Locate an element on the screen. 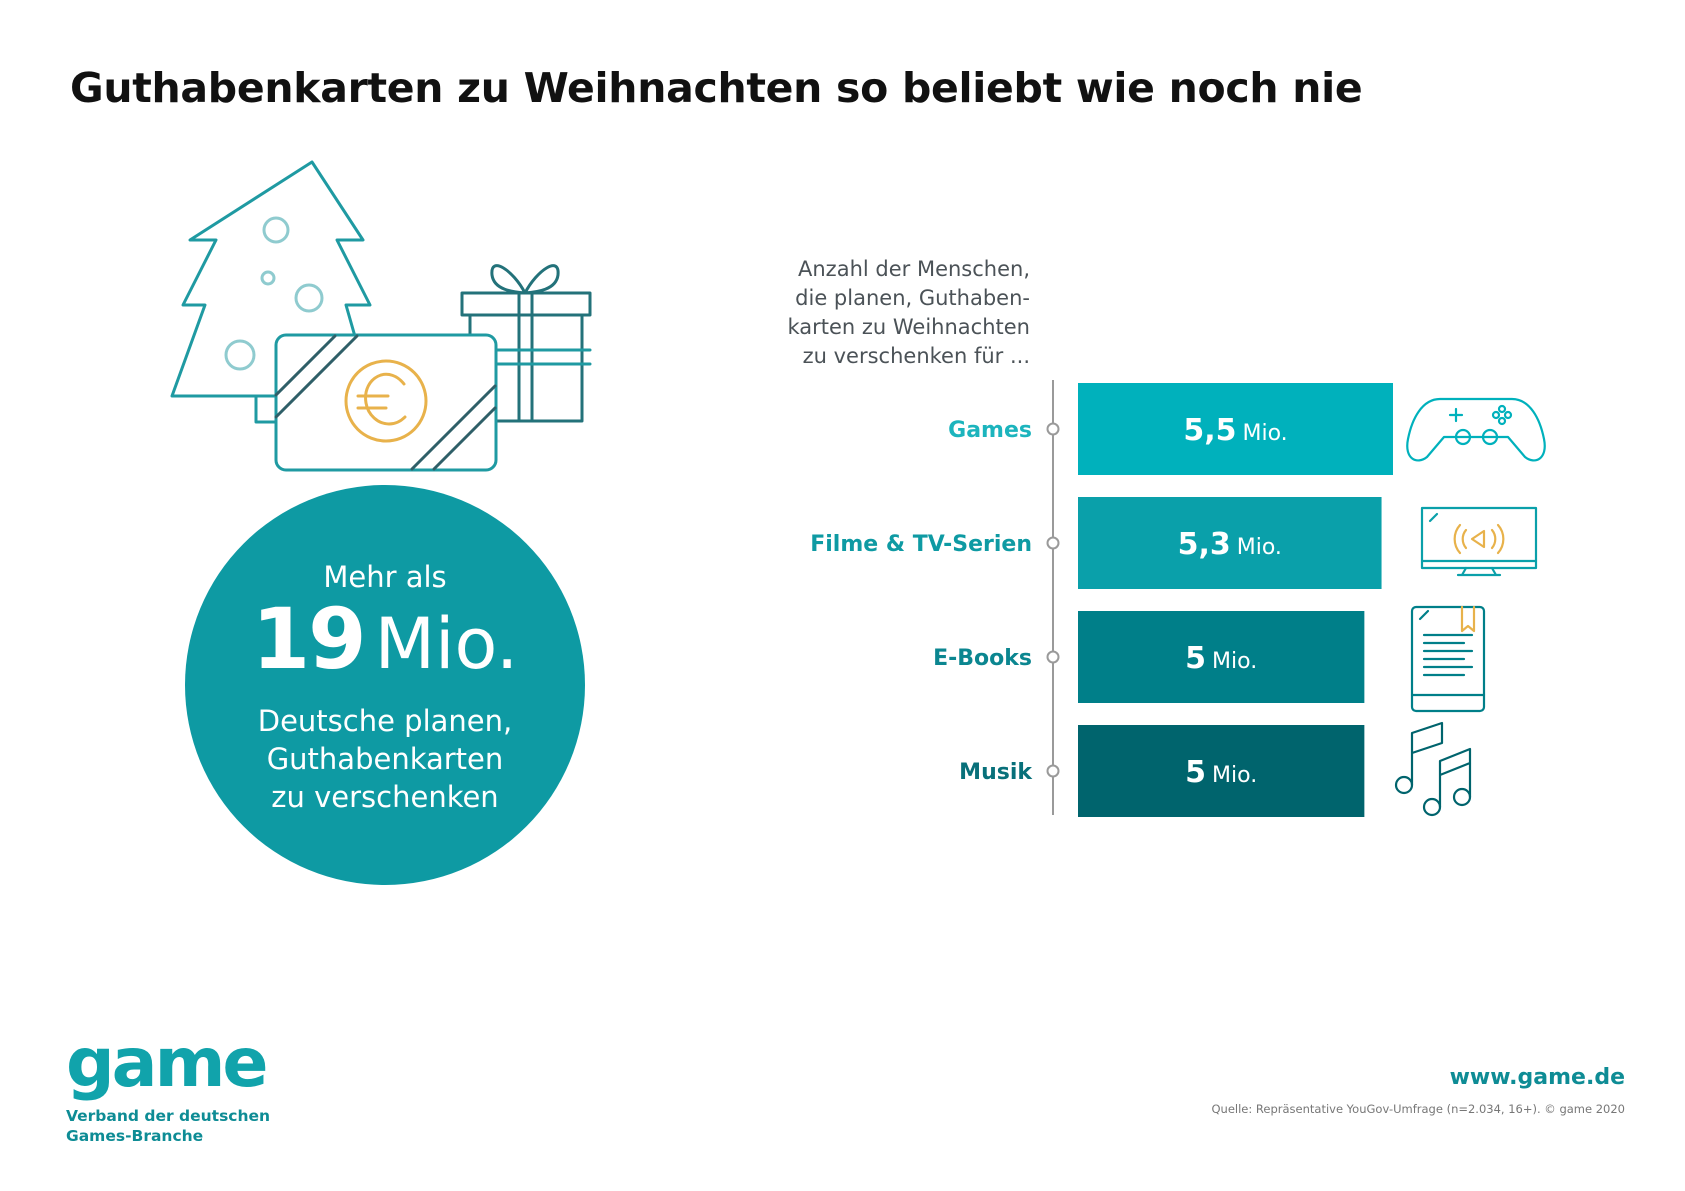 This screenshot has height=1191, width=1685. category-label: Filme & TV-Serien is located at coordinates (921, 544).